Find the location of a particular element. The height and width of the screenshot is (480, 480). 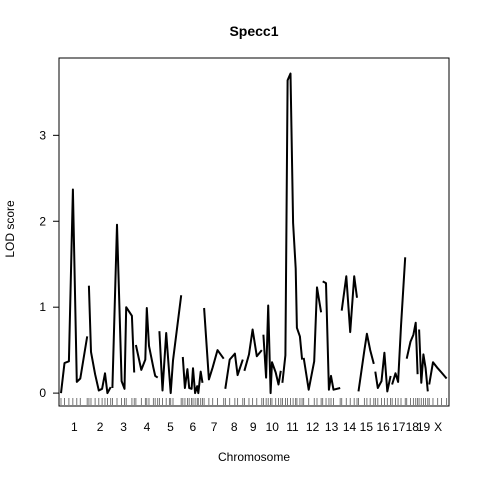

chromosome-label-10: 10 is located at coordinates (273, 427).